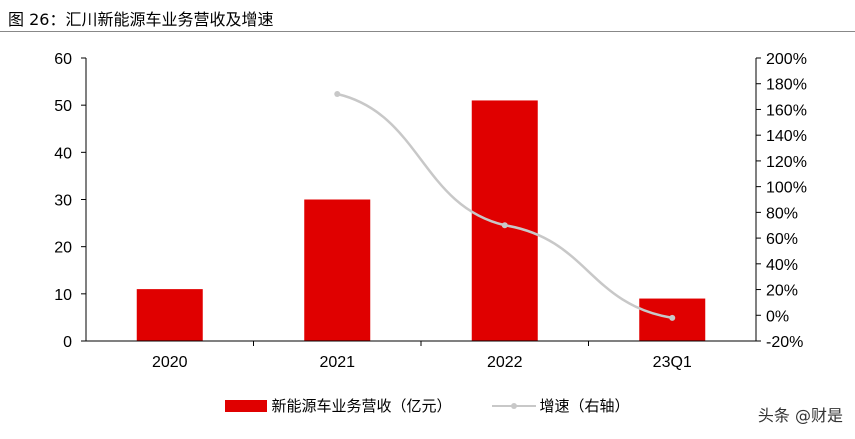  Describe the element at coordinates (361, 406) in the screenshot. I see `legend-label-revenue: 新能源车业务营收（亿元）` at that location.